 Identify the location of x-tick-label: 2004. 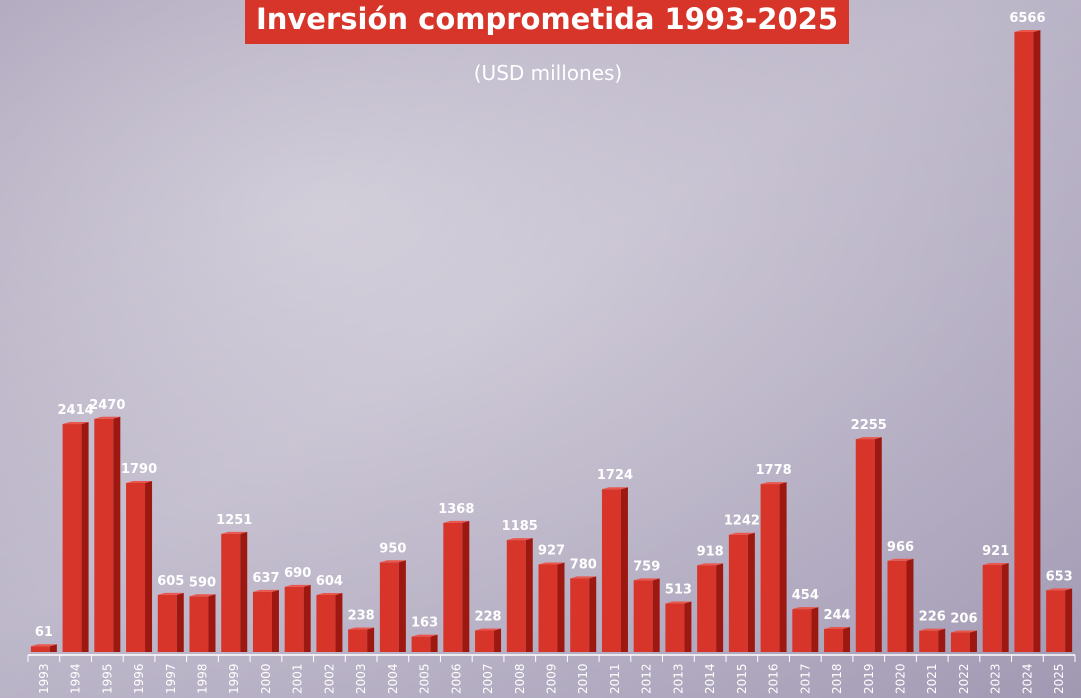
(393, 678).